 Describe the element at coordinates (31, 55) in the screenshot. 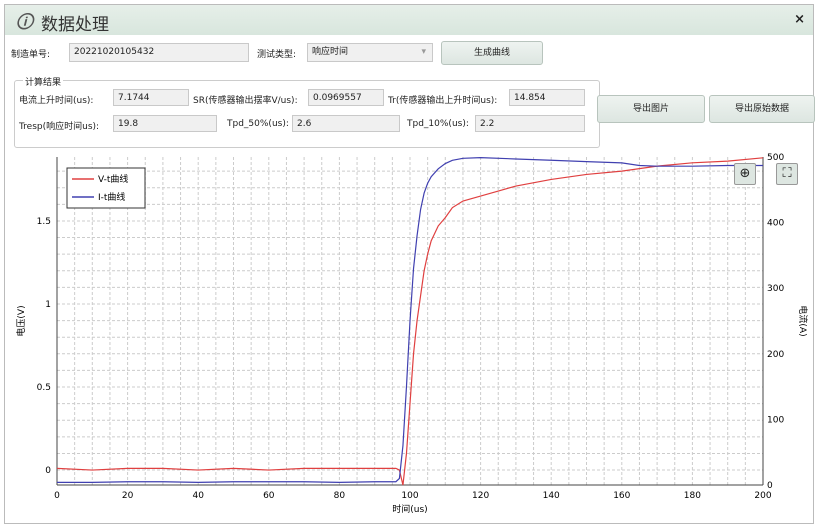

I see `order-label: 制造单号:` at that location.